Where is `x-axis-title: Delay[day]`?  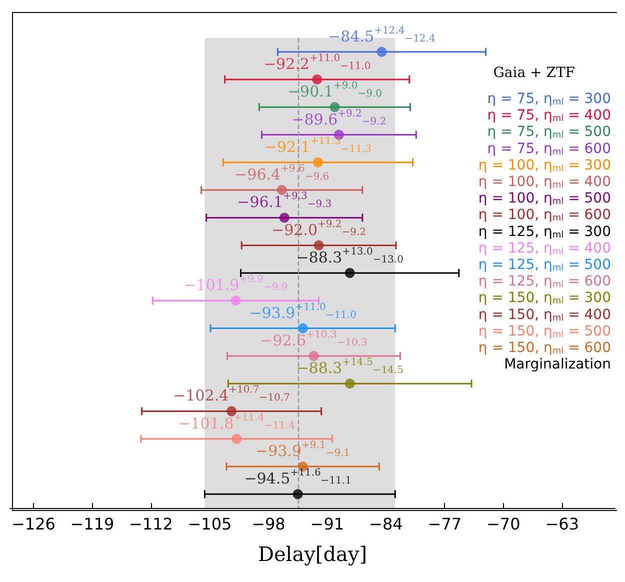 x-axis-title: Delay[day] is located at coordinates (313, 554).